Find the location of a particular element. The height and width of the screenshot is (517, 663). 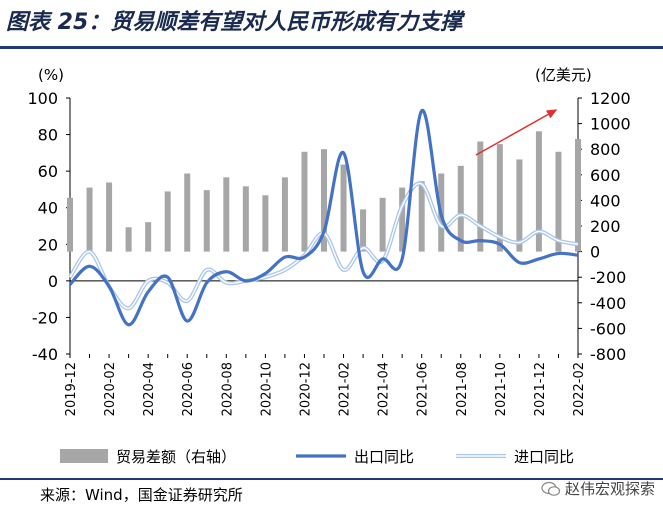

left-axis-label: (%) is located at coordinates (51, 75).